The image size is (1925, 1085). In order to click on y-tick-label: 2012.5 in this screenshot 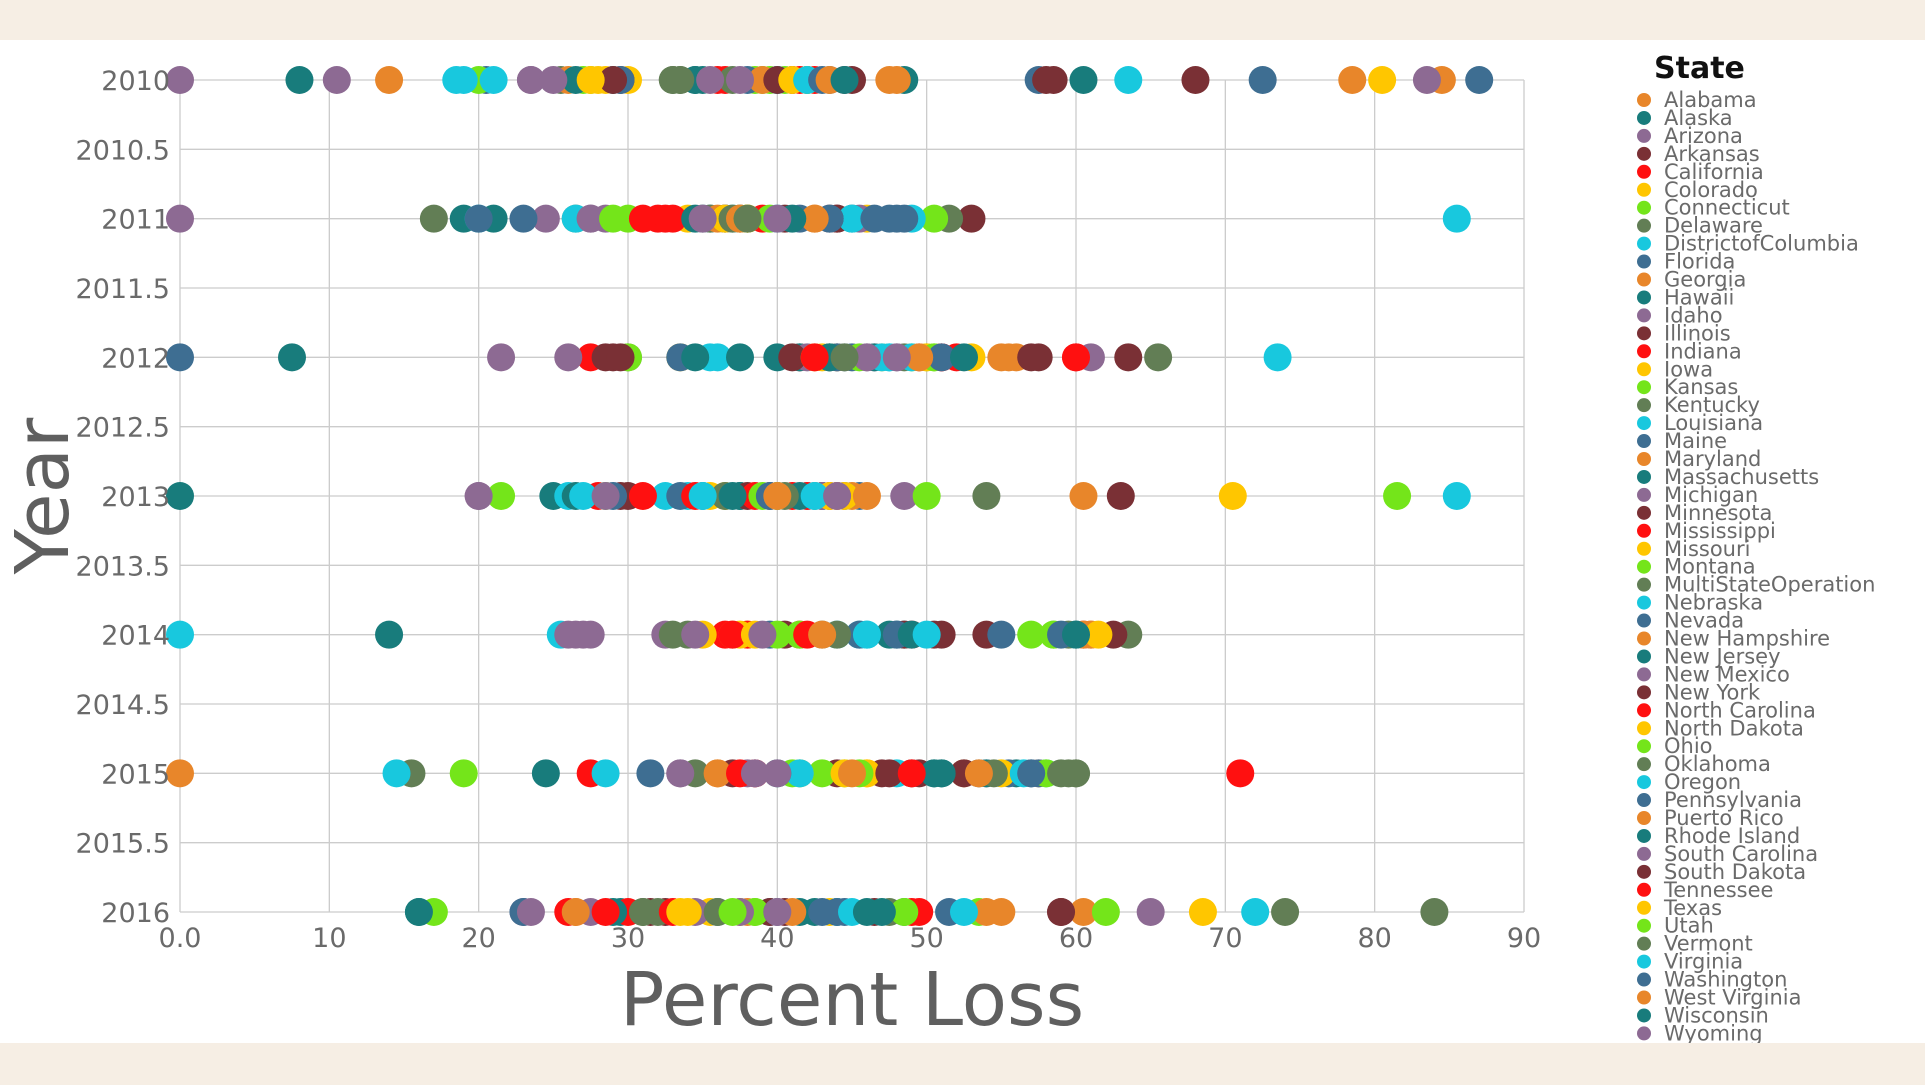, I will do `click(123, 428)`.